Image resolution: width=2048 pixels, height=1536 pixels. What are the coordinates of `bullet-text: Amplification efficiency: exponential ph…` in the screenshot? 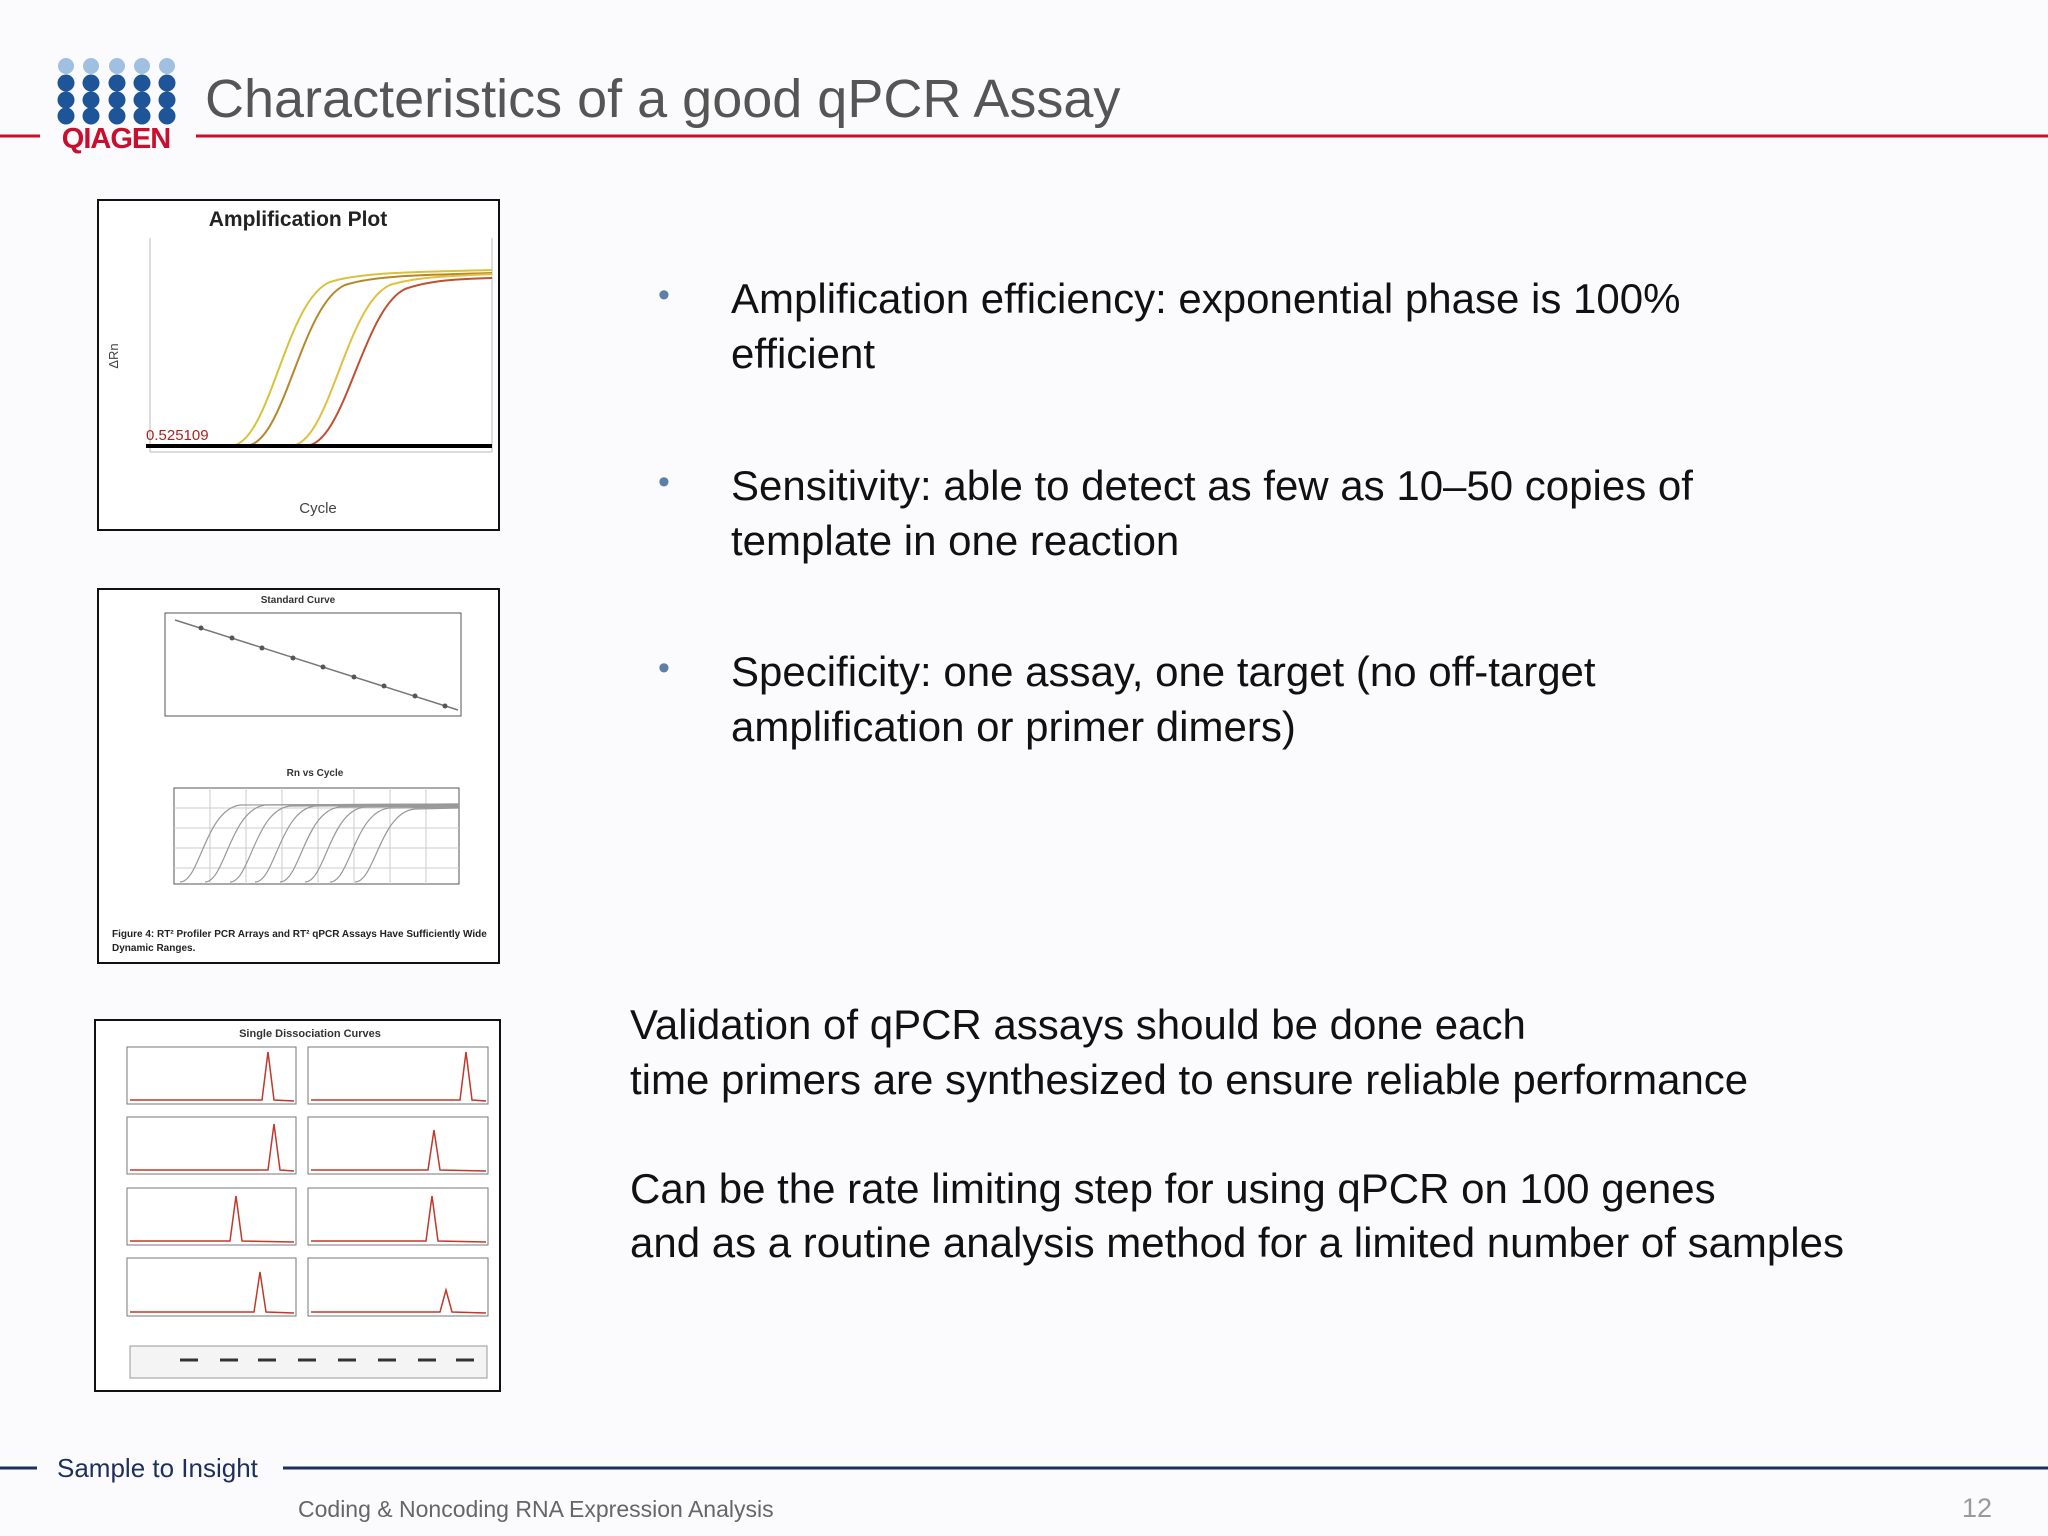 It's located at (1206, 326).